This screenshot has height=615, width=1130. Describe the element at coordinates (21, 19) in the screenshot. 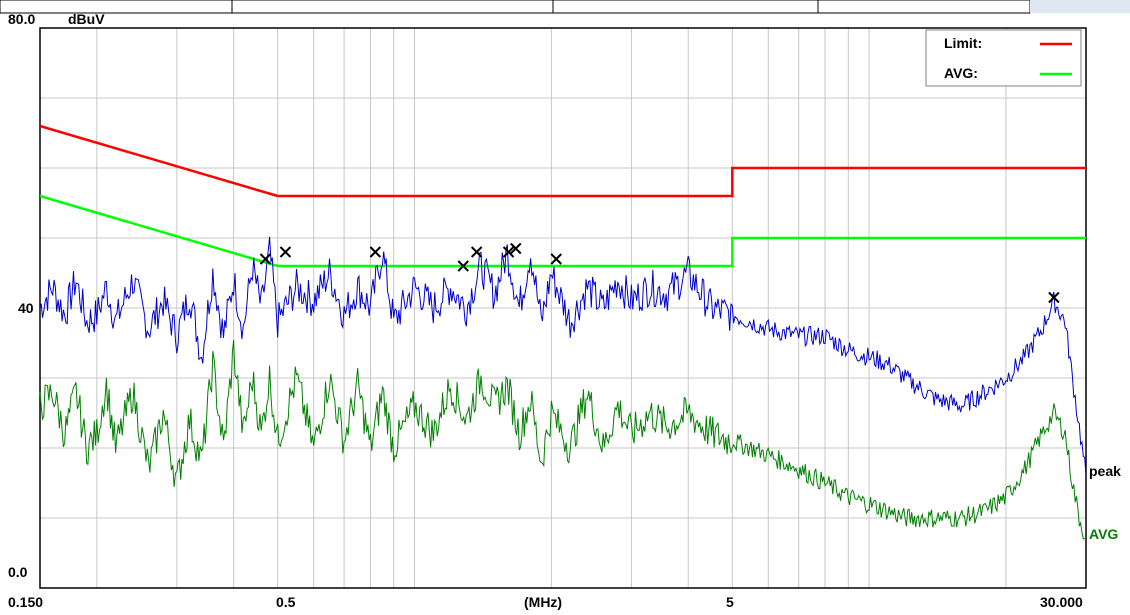

I see `y-max-label: 80.0` at that location.